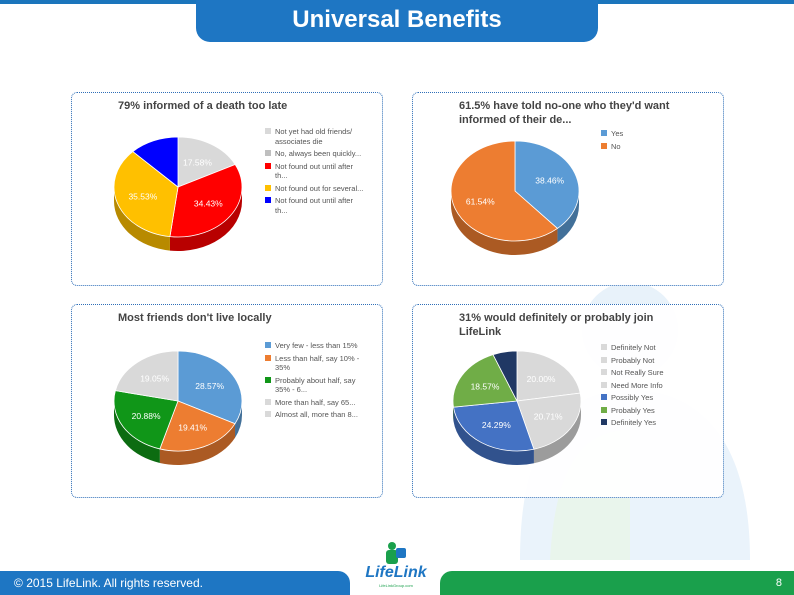 This screenshot has height=595, width=794. I want to click on legend-item: Not yet had old friends/ associates die, so click(315, 136).